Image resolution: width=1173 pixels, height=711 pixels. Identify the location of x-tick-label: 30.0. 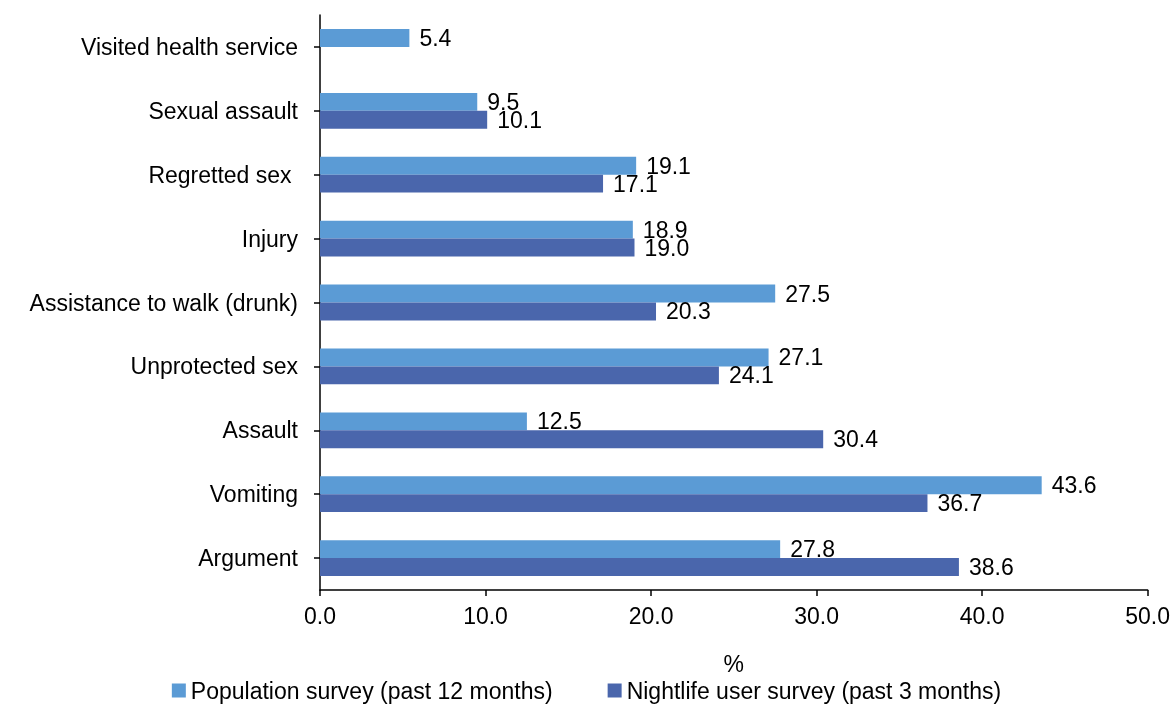
(816, 615).